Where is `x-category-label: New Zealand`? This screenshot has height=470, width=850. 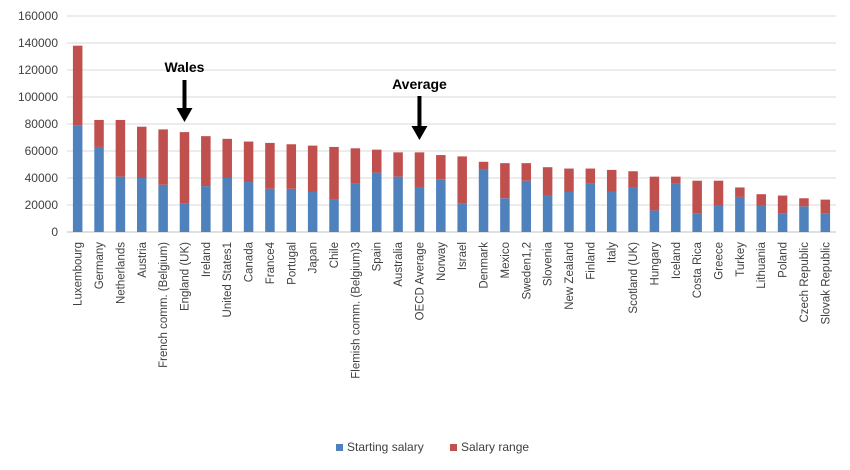 x-category-label: New Zealand is located at coordinates (570, 276).